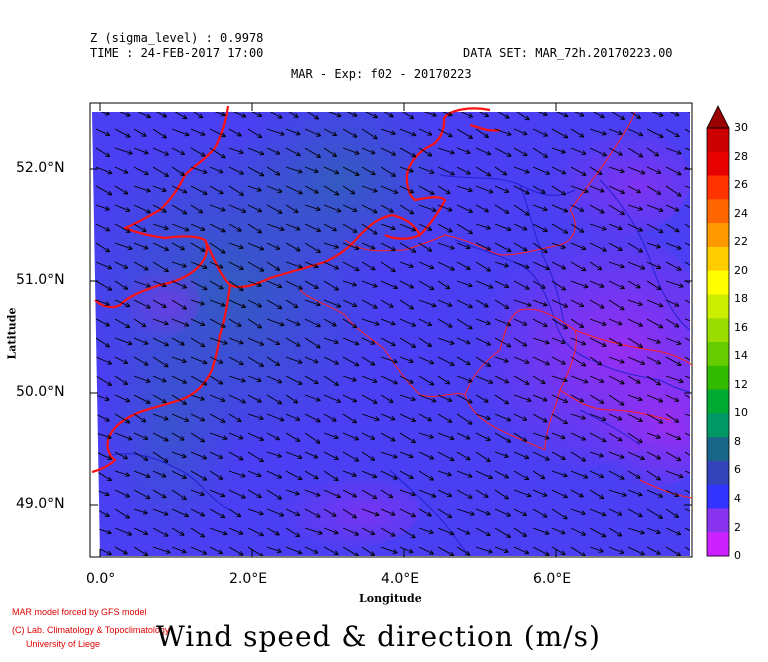 The width and height of the screenshot is (768, 662). I want to click on colorbar-label: 10, so click(741, 413).